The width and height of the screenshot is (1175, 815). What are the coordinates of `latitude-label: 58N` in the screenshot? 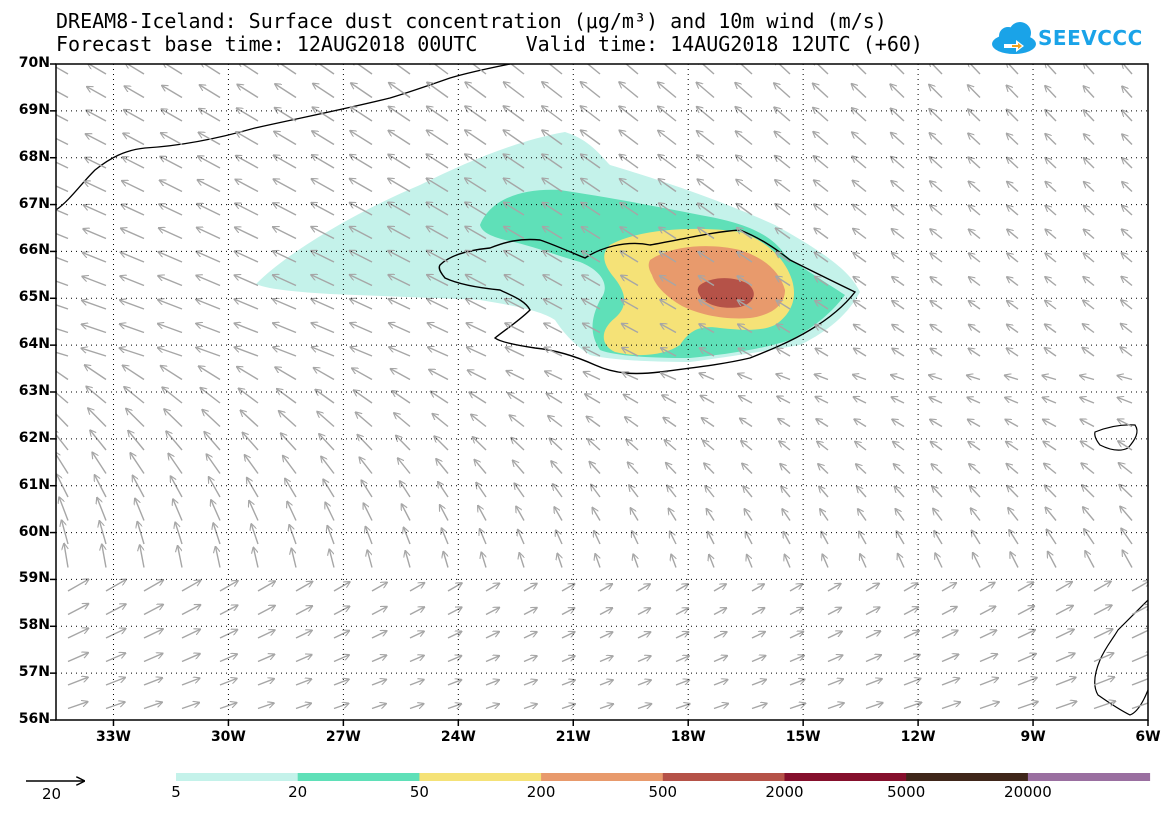 It's located at (34, 625).